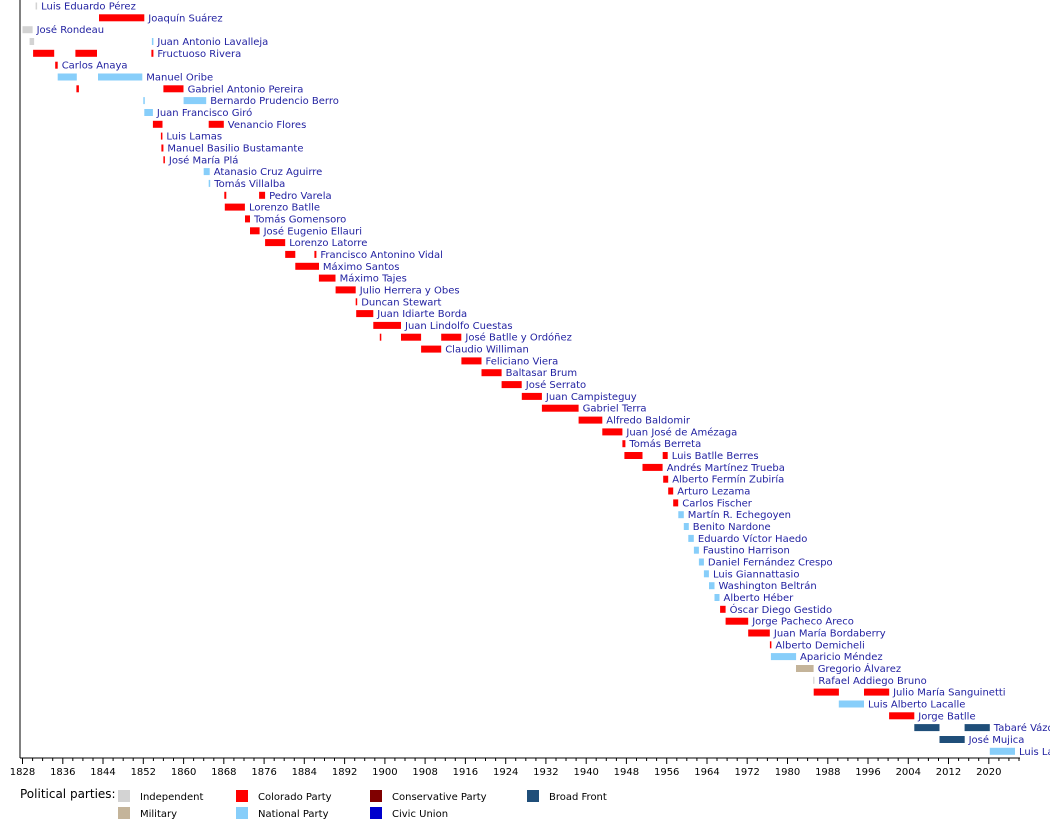 The width and height of the screenshot is (1050, 827). Describe the element at coordinates (263, 772) in the screenshot. I see `tick-label: 1876` at that location.